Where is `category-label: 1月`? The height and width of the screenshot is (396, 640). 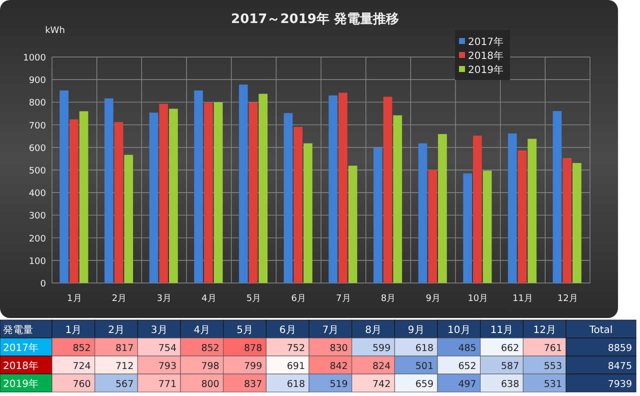 category-label: 1月 is located at coordinates (73, 330).